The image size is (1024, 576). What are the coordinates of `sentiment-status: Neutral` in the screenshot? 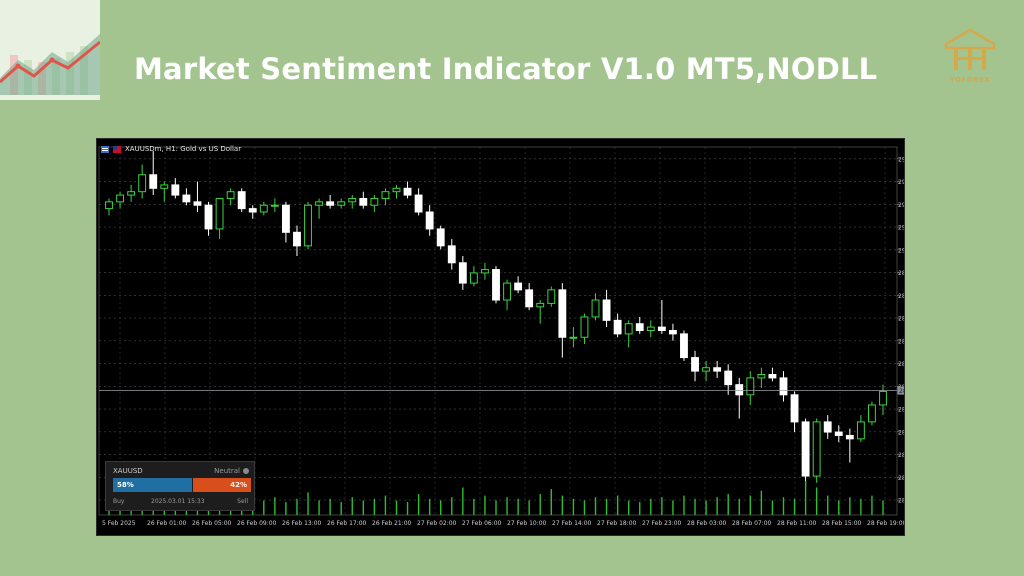 It's located at (227, 471).